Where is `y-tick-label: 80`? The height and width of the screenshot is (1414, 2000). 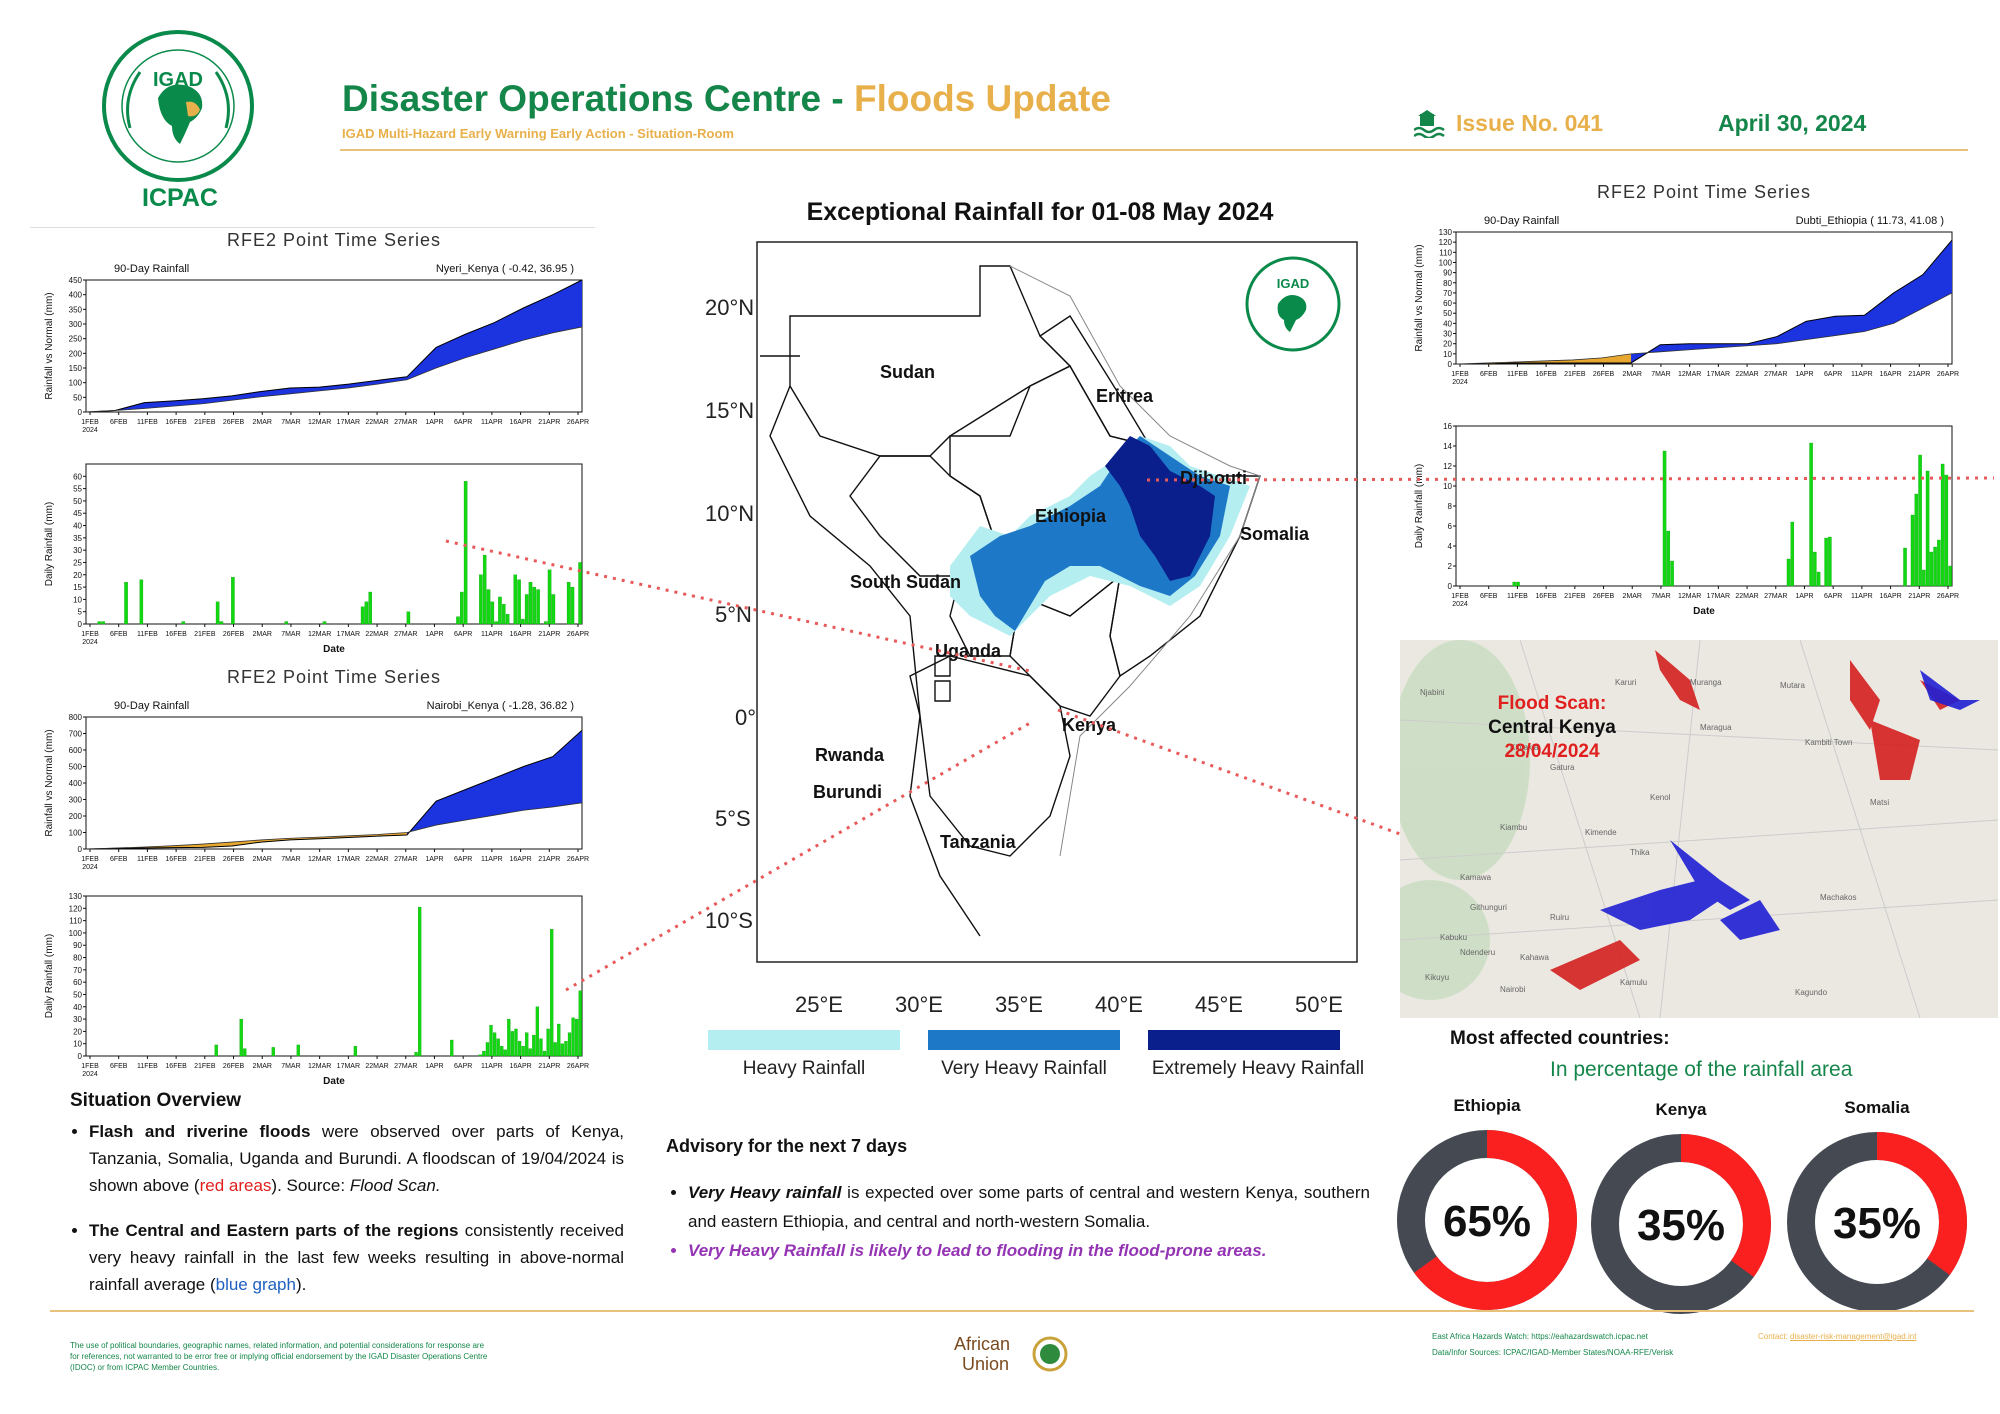 y-tick-label: 80 is located at coordinates (77, 958).